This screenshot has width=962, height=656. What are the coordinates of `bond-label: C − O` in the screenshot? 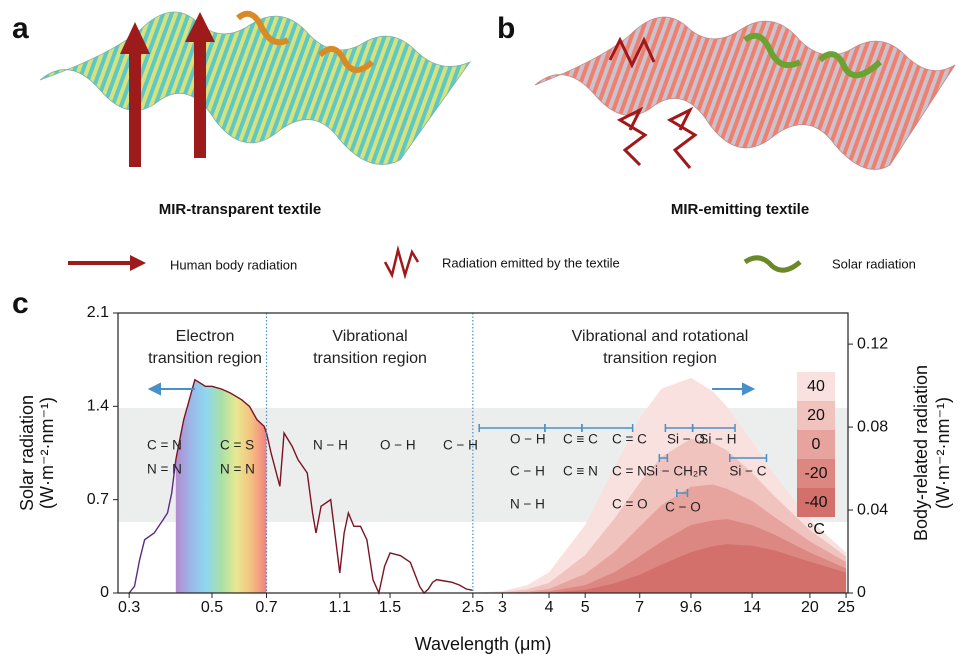 It's located at (683, 507).